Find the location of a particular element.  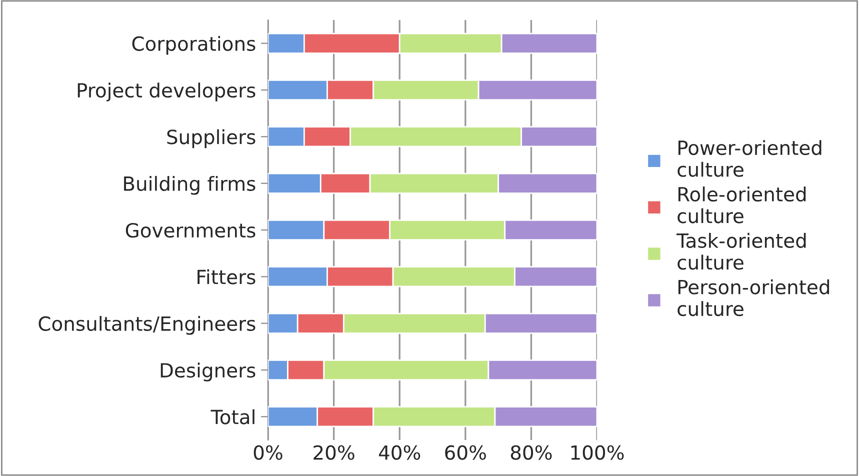

y-tick-label: Fitters is located at coordinates (227, 276).